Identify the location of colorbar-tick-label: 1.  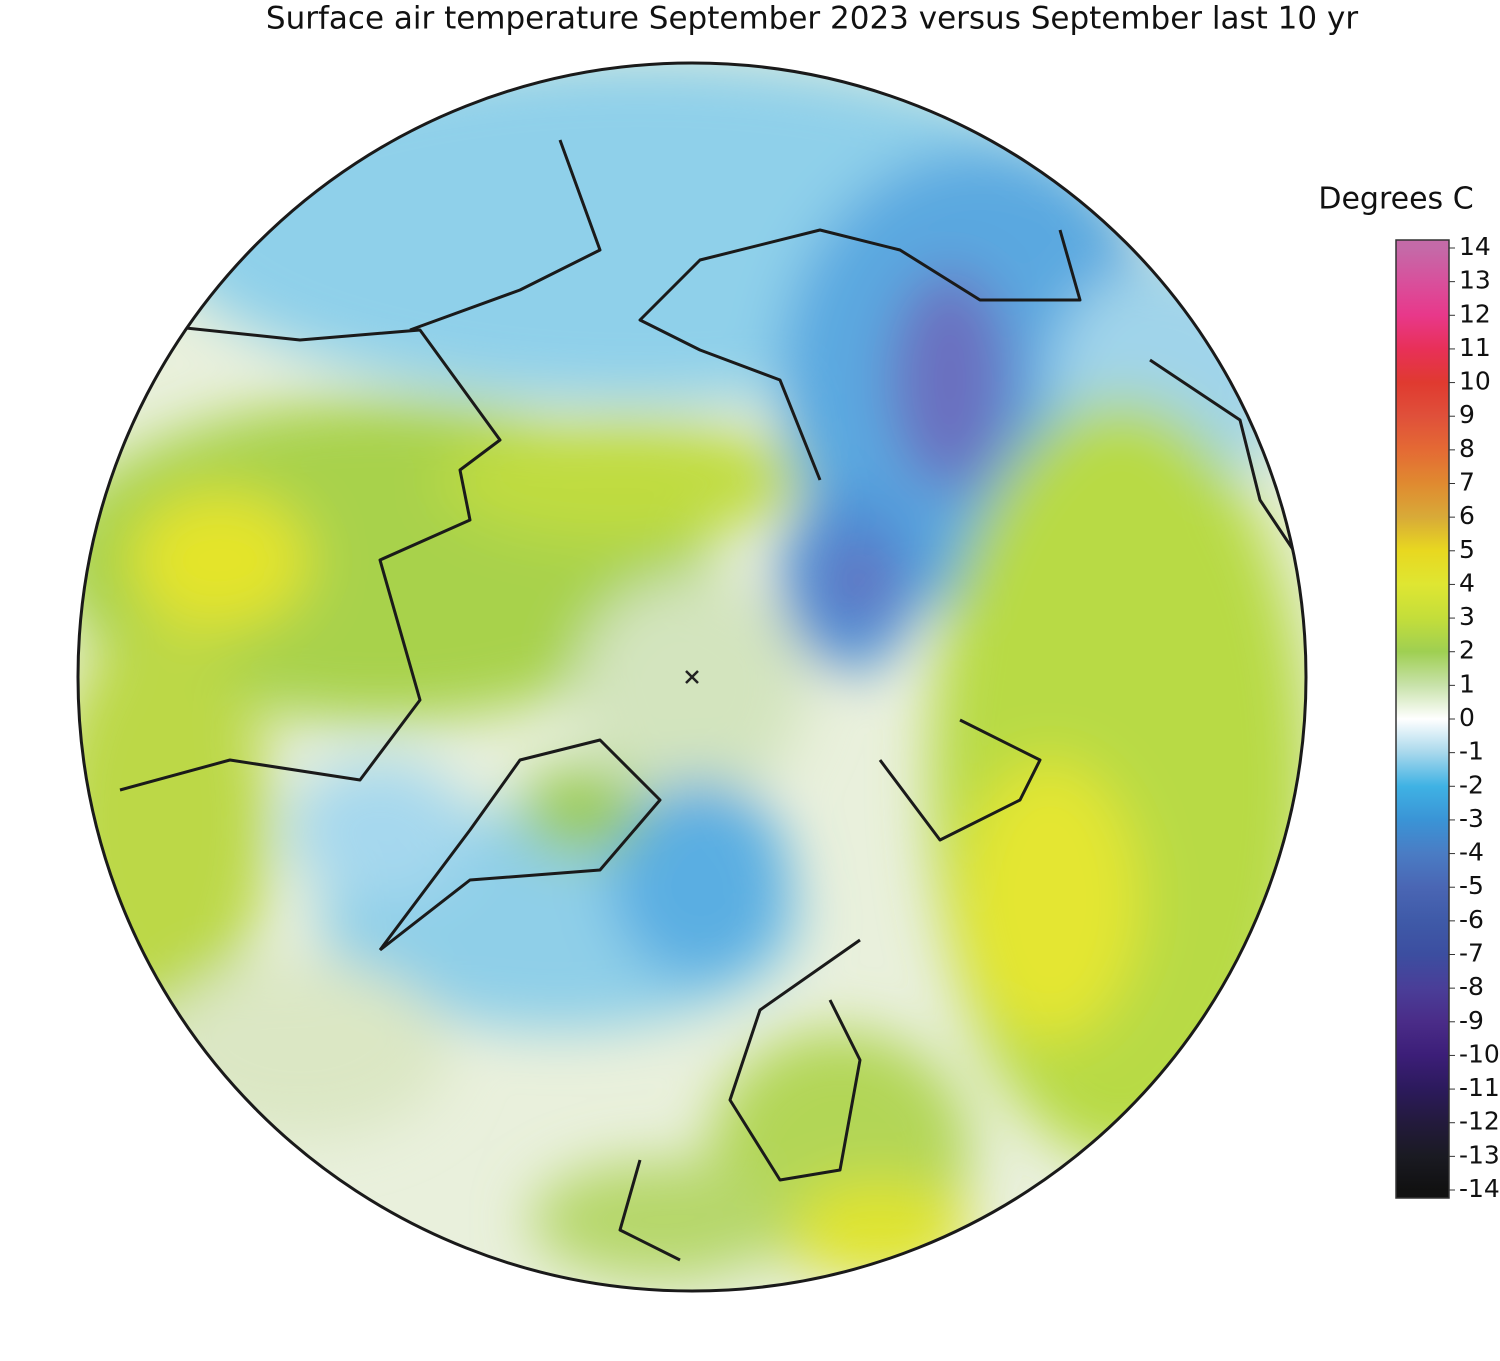
(1467, 683).